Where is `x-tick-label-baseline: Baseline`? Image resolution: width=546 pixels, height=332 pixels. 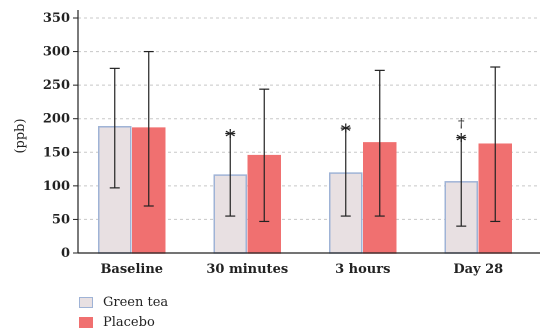
x-tick-label-baseline: Baseline is located at coordinates (131, 269).